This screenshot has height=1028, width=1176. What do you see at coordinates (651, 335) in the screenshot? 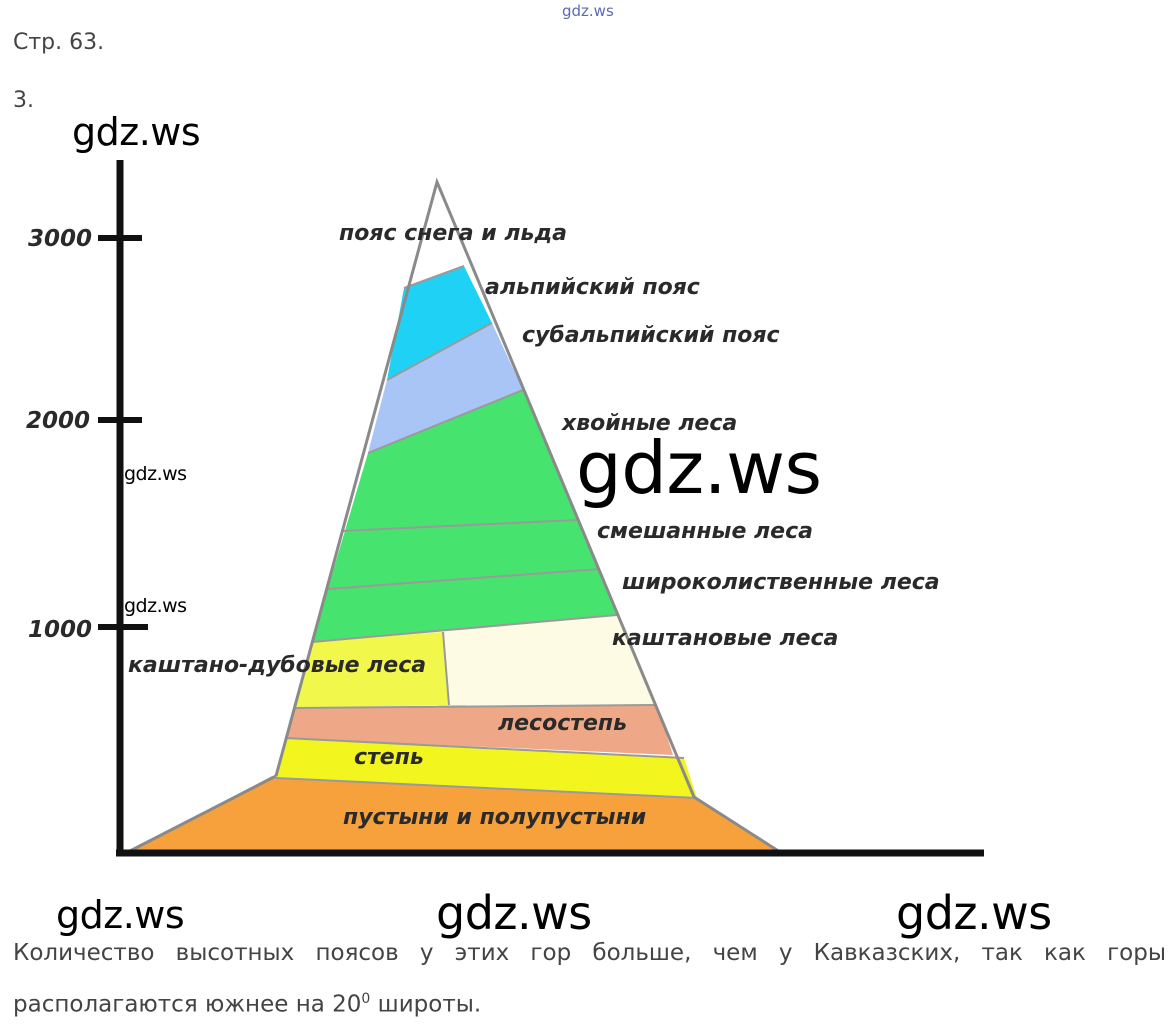
I see `label-subalpine-belt: субальпийский пояс` at bounding box center [651, 335].